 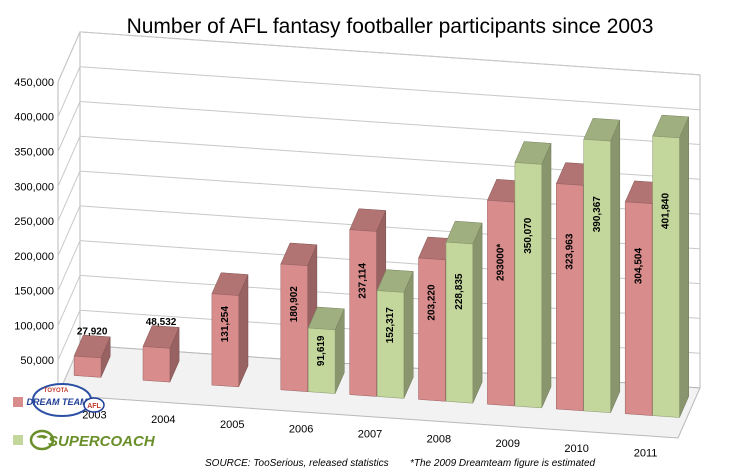 What do you see at coordinates (225, 324) in the screenshot?
I see `data-label: 131,254` at bounding box center [225, 324].